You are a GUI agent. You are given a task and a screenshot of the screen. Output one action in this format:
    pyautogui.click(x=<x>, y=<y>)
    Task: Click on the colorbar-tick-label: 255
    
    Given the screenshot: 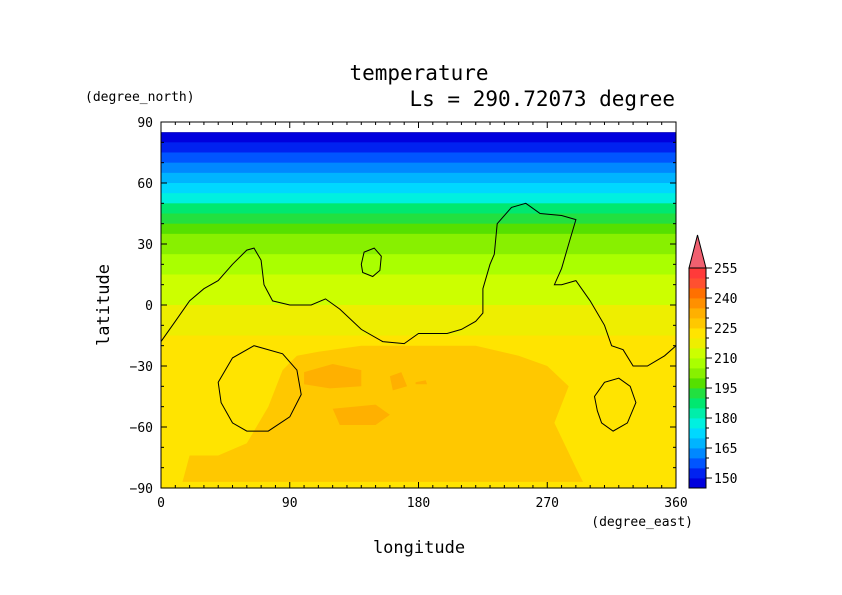 What is the action you would take?
    pyautogui.click(x=725, y=269)
    